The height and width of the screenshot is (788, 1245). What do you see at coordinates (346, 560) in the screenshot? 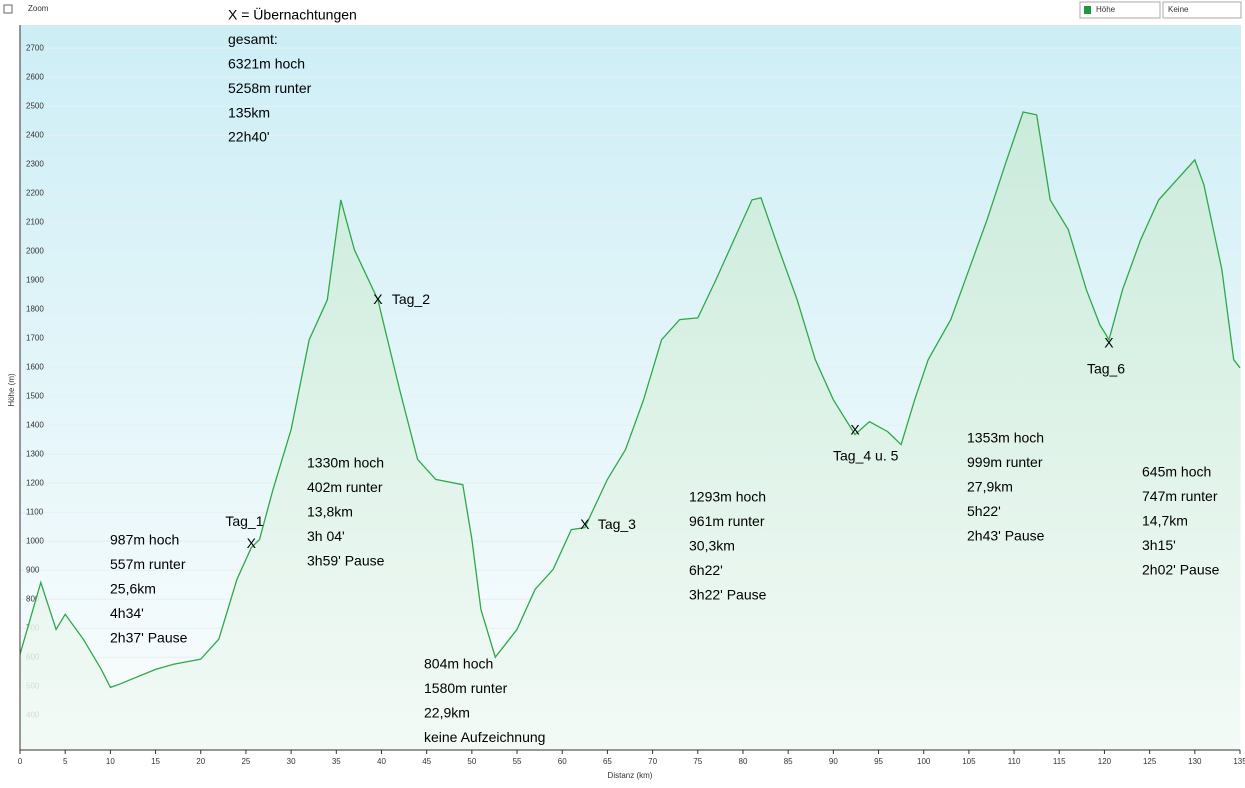
I see `annotation: 3h59' Pause` at bounding box center [346, 560].